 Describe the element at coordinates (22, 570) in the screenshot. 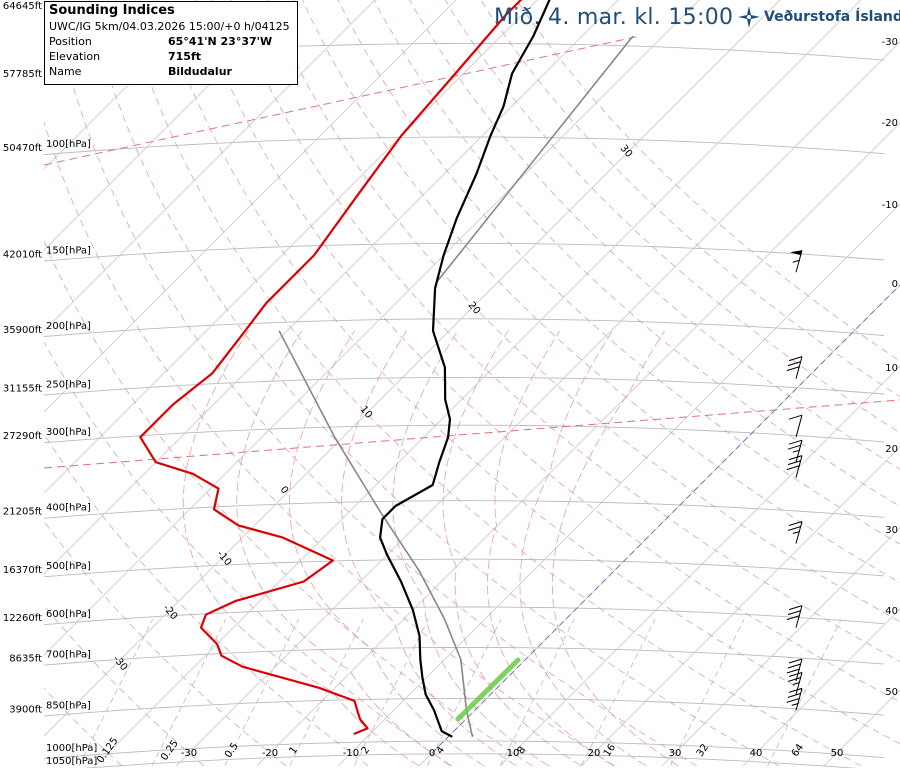

I see `height-label: 16370ft` at that location.